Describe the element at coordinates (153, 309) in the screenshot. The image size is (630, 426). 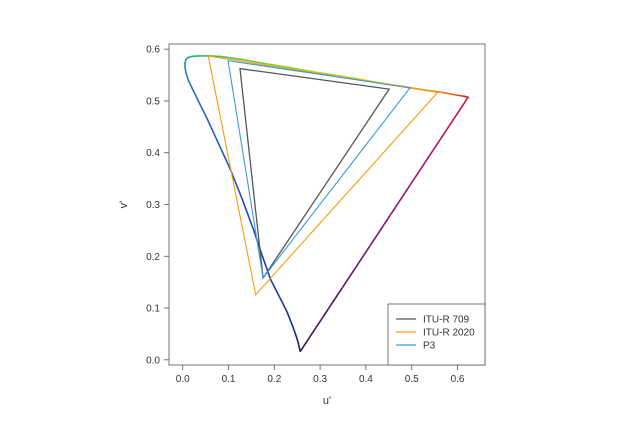
I see `y-tick-label: 0.1` at that location.